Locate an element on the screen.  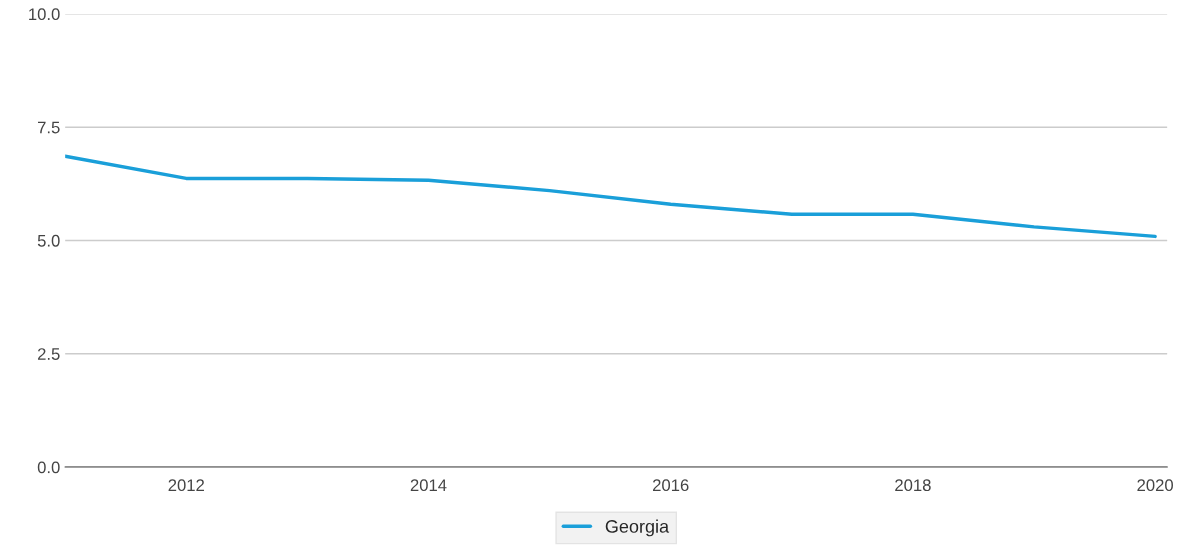
x-tick-label: 2016 is located at coordinates (671, 485).